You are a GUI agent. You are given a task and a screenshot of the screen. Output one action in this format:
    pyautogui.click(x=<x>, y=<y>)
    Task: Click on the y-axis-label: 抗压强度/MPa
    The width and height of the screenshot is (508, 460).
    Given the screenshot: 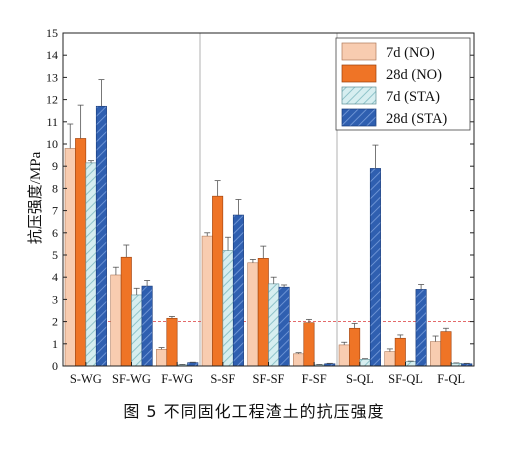 What is the action you would take?
    pyautogui.click(x=35, y=197)
    